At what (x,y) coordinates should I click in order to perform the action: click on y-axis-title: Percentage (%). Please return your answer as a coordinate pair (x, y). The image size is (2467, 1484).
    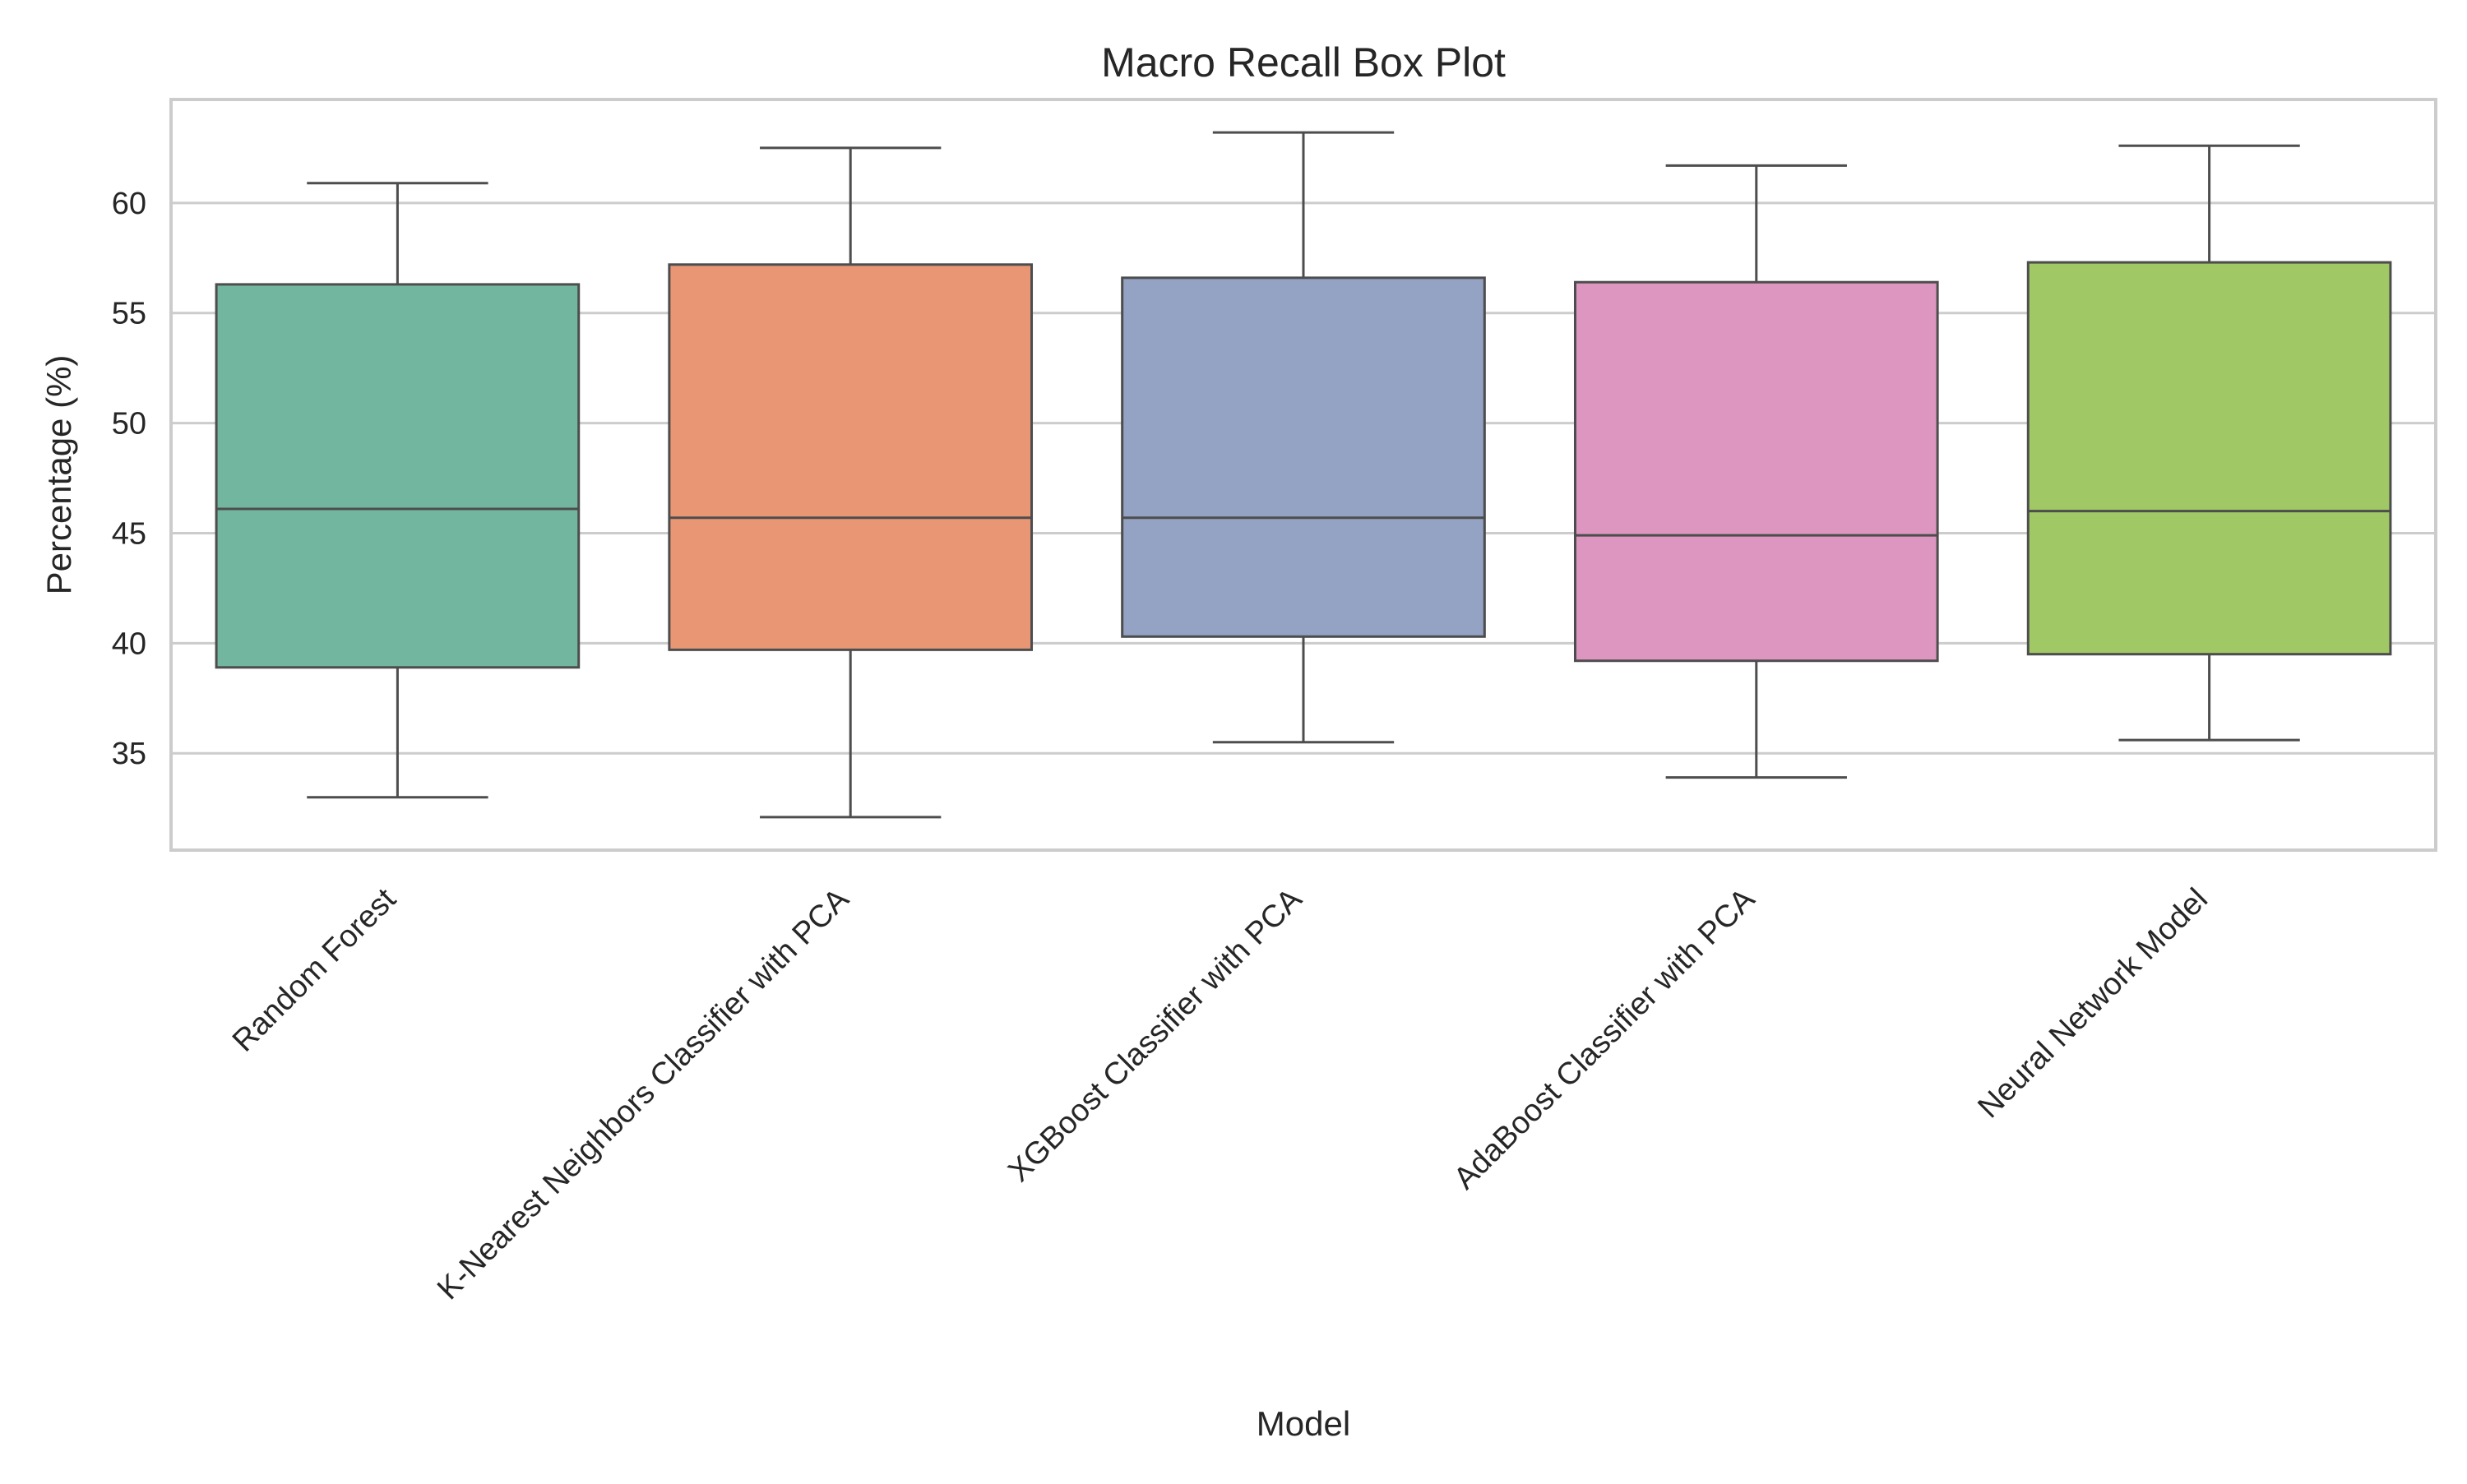
    Looking at the image, I should click on (58, 475).